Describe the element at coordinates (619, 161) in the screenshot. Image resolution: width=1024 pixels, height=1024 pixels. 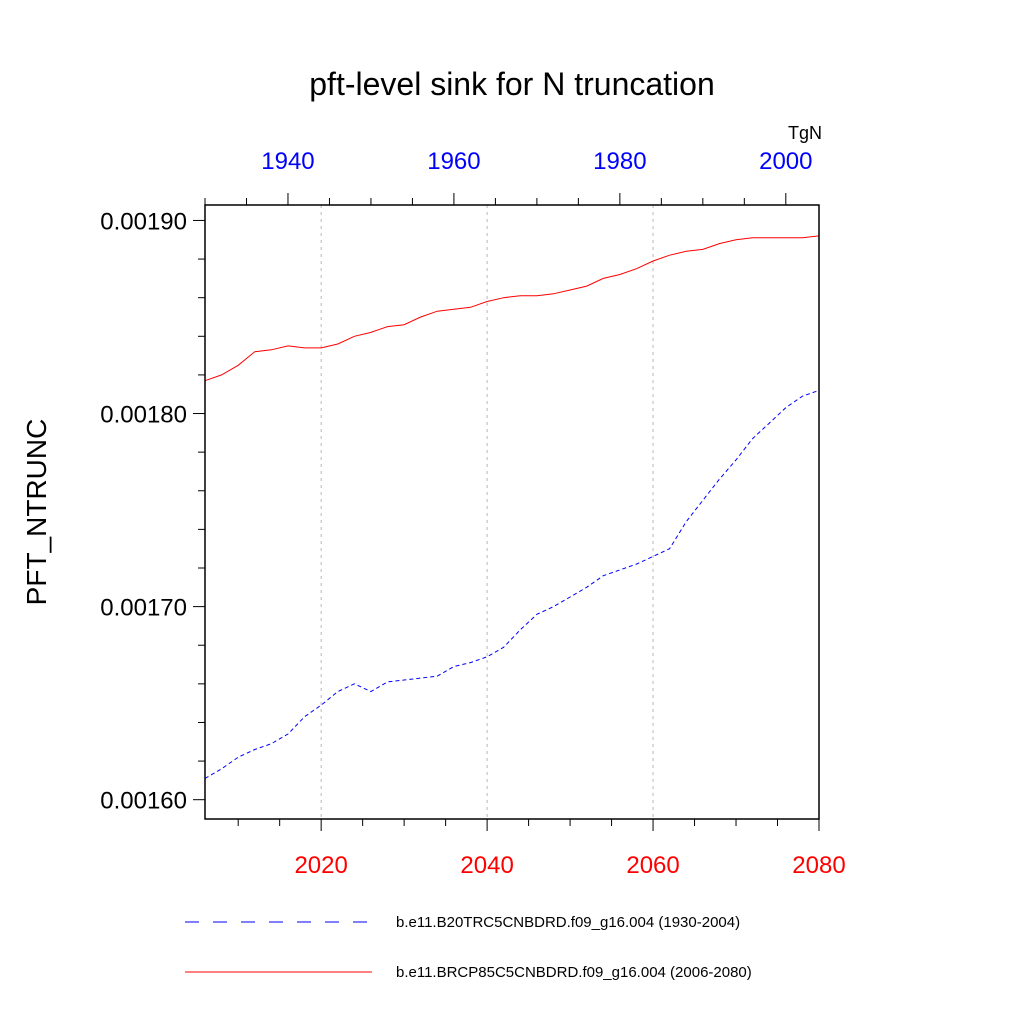
I see `x-top-tick-label: 1980` at that location.